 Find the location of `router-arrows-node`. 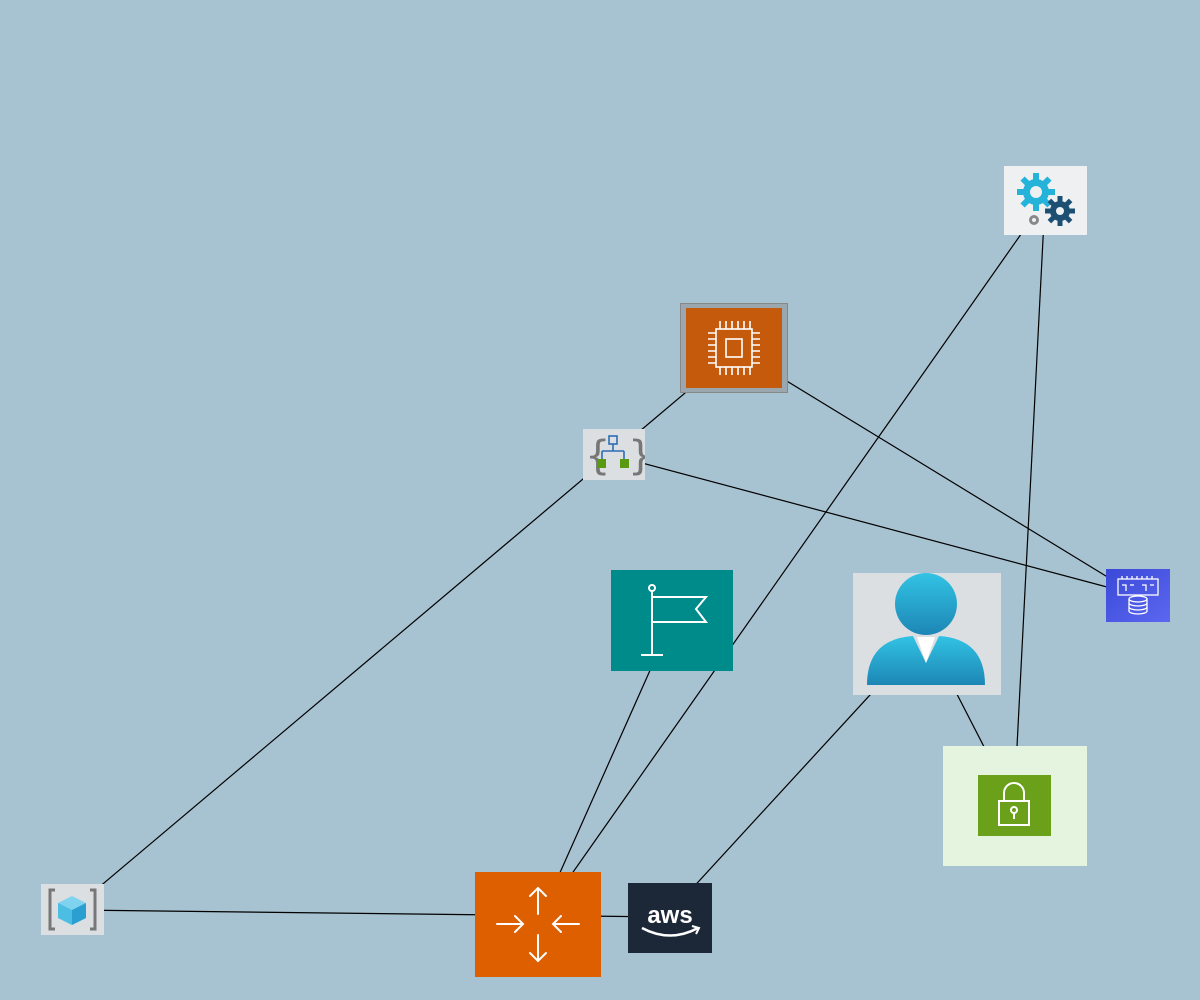

router-arrows-node is located at coordinates (538, 924).